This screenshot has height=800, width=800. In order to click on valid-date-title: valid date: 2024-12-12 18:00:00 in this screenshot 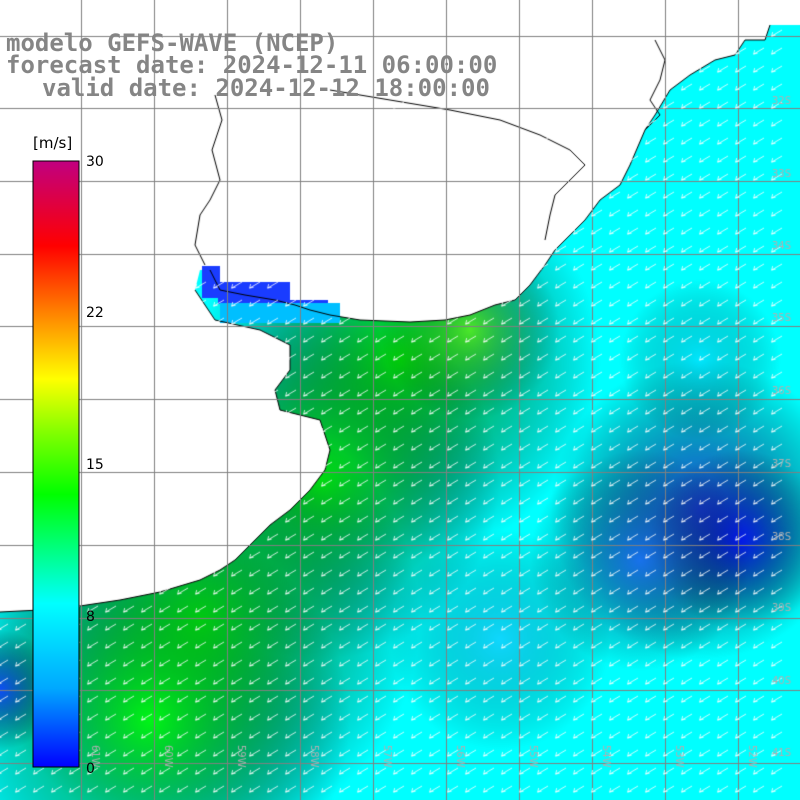, I will do `click(266, 88)`.